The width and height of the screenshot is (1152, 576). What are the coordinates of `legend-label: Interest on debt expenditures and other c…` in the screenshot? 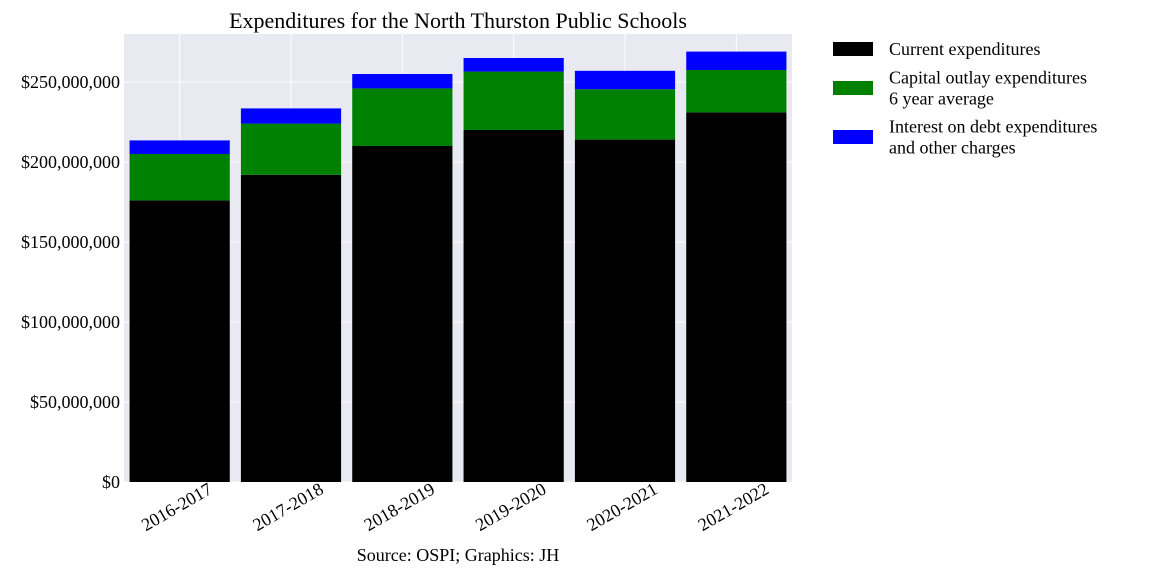 It's located at (993, 137).